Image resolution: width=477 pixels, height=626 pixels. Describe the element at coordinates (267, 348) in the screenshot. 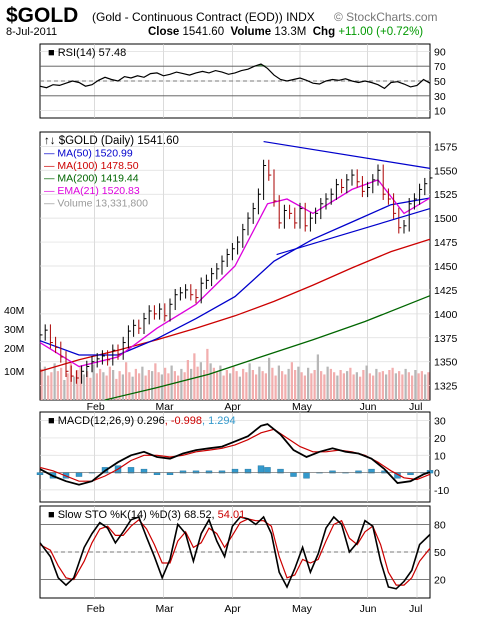

I see `ma200-line` at that location.